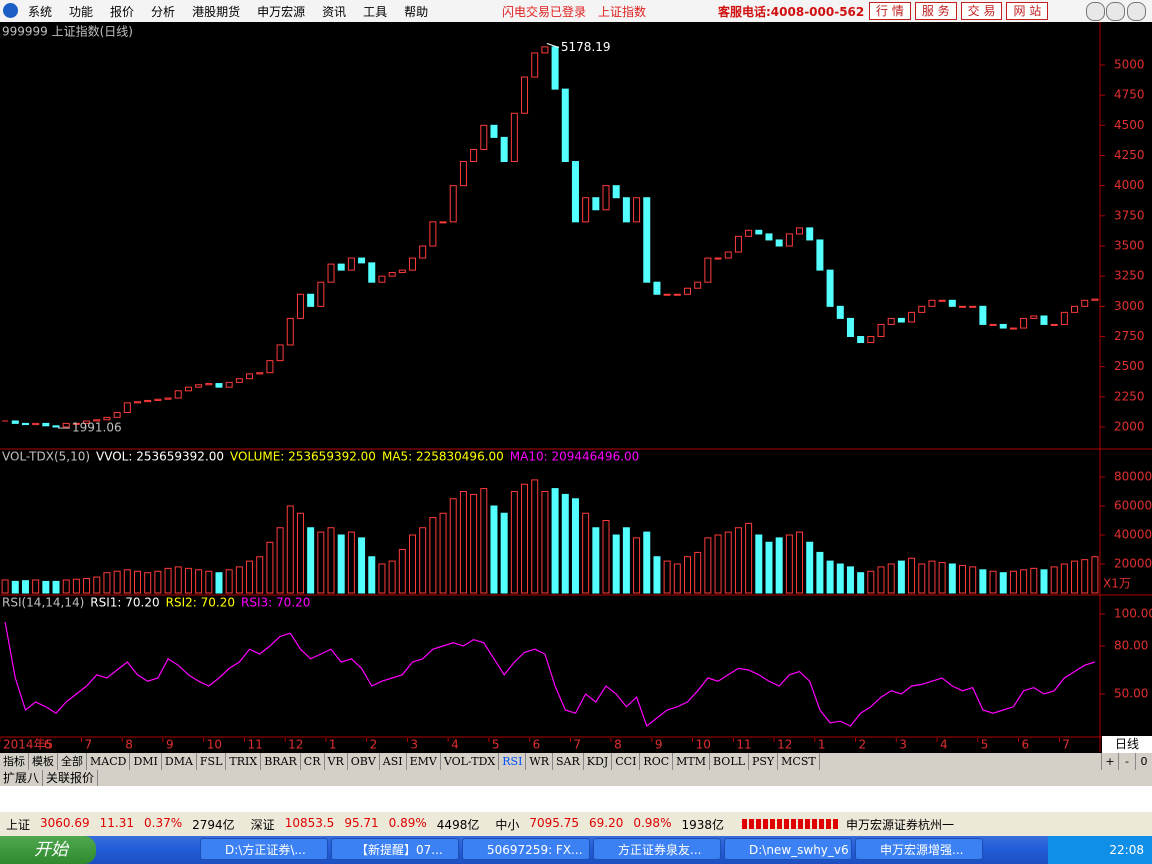 The height and width of the screenshot is (864, 1152). Describe the element at coordinates (313, 761) in the screenshot. I see `indicator-tab: CR` at that location.